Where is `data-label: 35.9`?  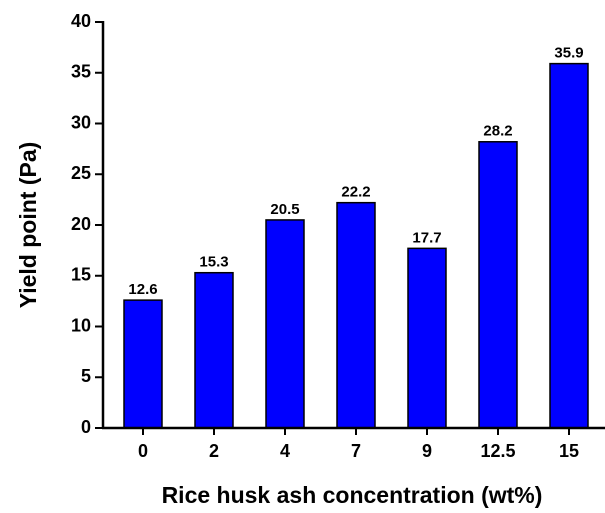
data-label: 35.9 is located at coordinates (568, 53).